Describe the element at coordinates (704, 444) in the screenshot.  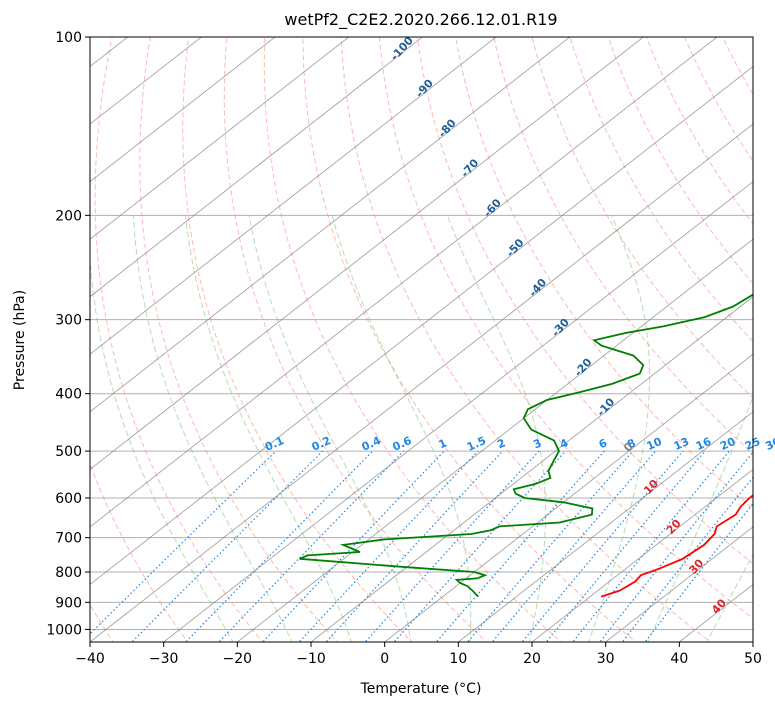
I see `mixing-ratio-label: 16` at that location.